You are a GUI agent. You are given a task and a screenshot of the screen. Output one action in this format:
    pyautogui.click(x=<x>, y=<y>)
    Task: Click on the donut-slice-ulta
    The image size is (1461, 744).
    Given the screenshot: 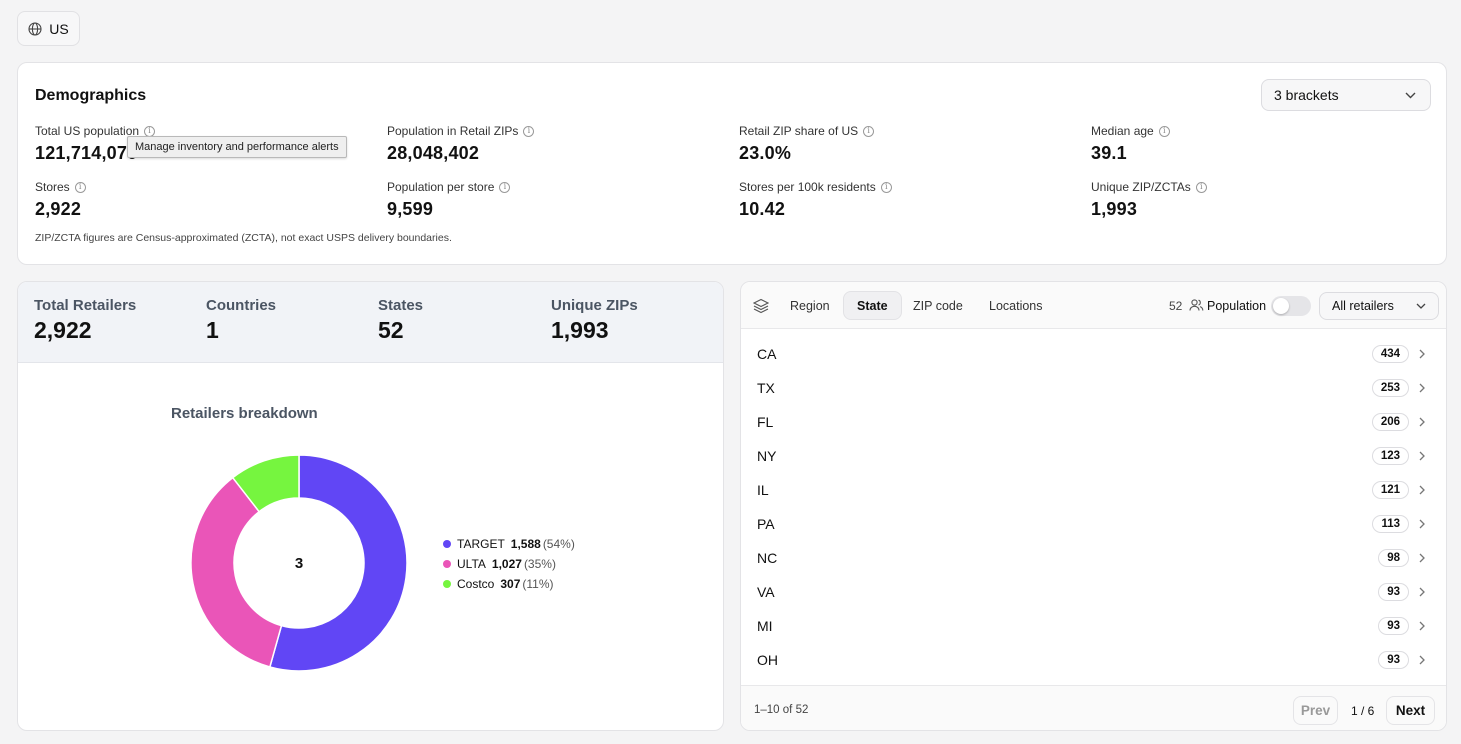 What is the action you would take?
    pyautogui.click(x=236, y=572)
    